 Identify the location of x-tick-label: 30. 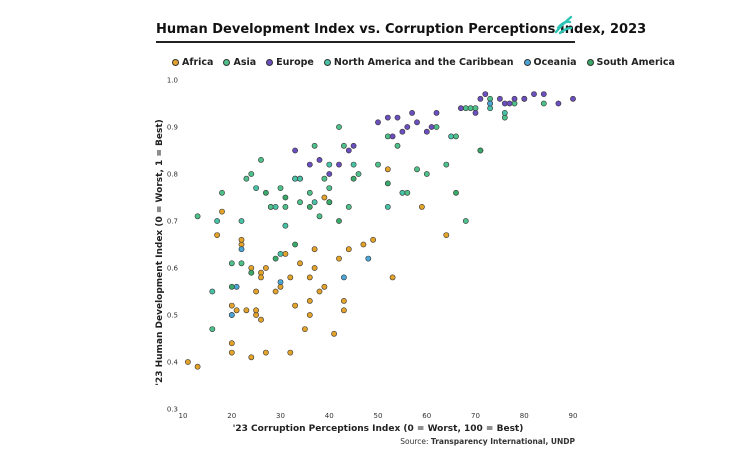
(280, 416).